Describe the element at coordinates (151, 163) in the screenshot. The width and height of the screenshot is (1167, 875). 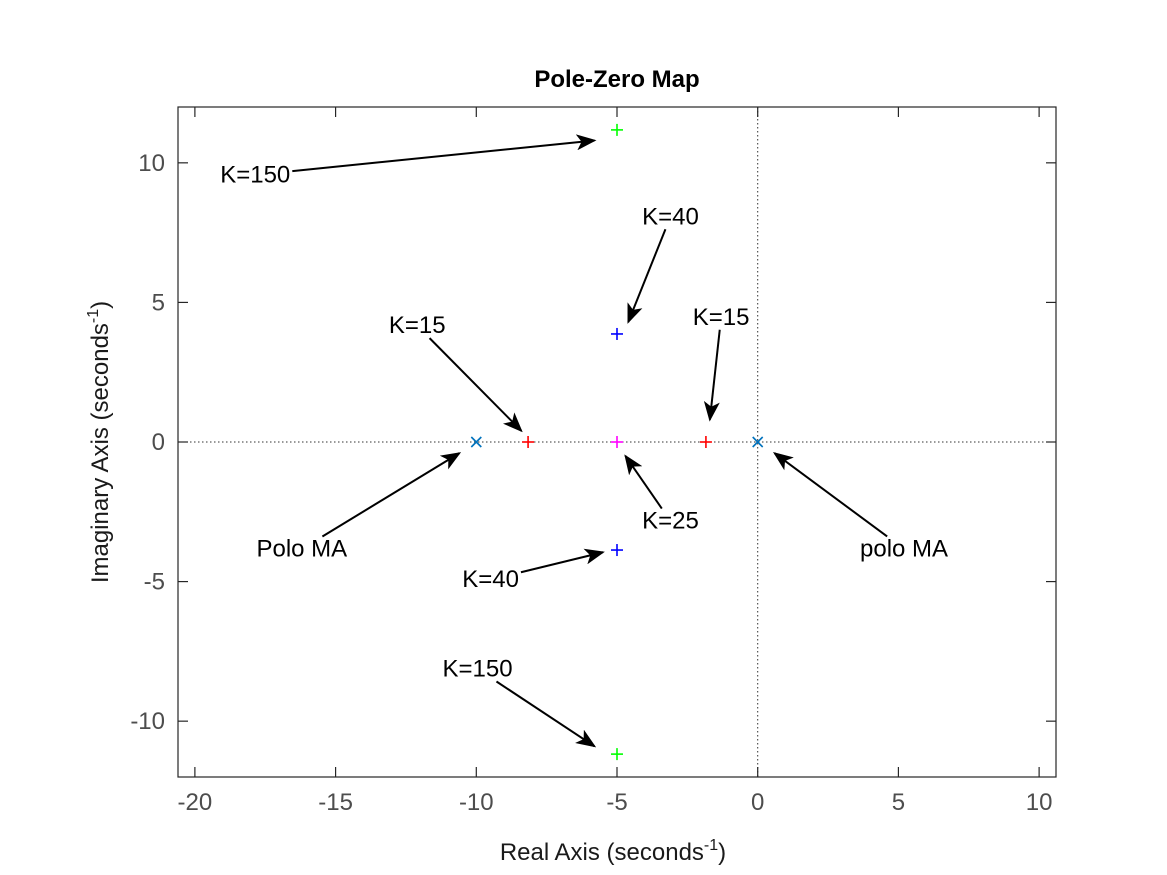
I see `y-tick-label: 10` at that location.